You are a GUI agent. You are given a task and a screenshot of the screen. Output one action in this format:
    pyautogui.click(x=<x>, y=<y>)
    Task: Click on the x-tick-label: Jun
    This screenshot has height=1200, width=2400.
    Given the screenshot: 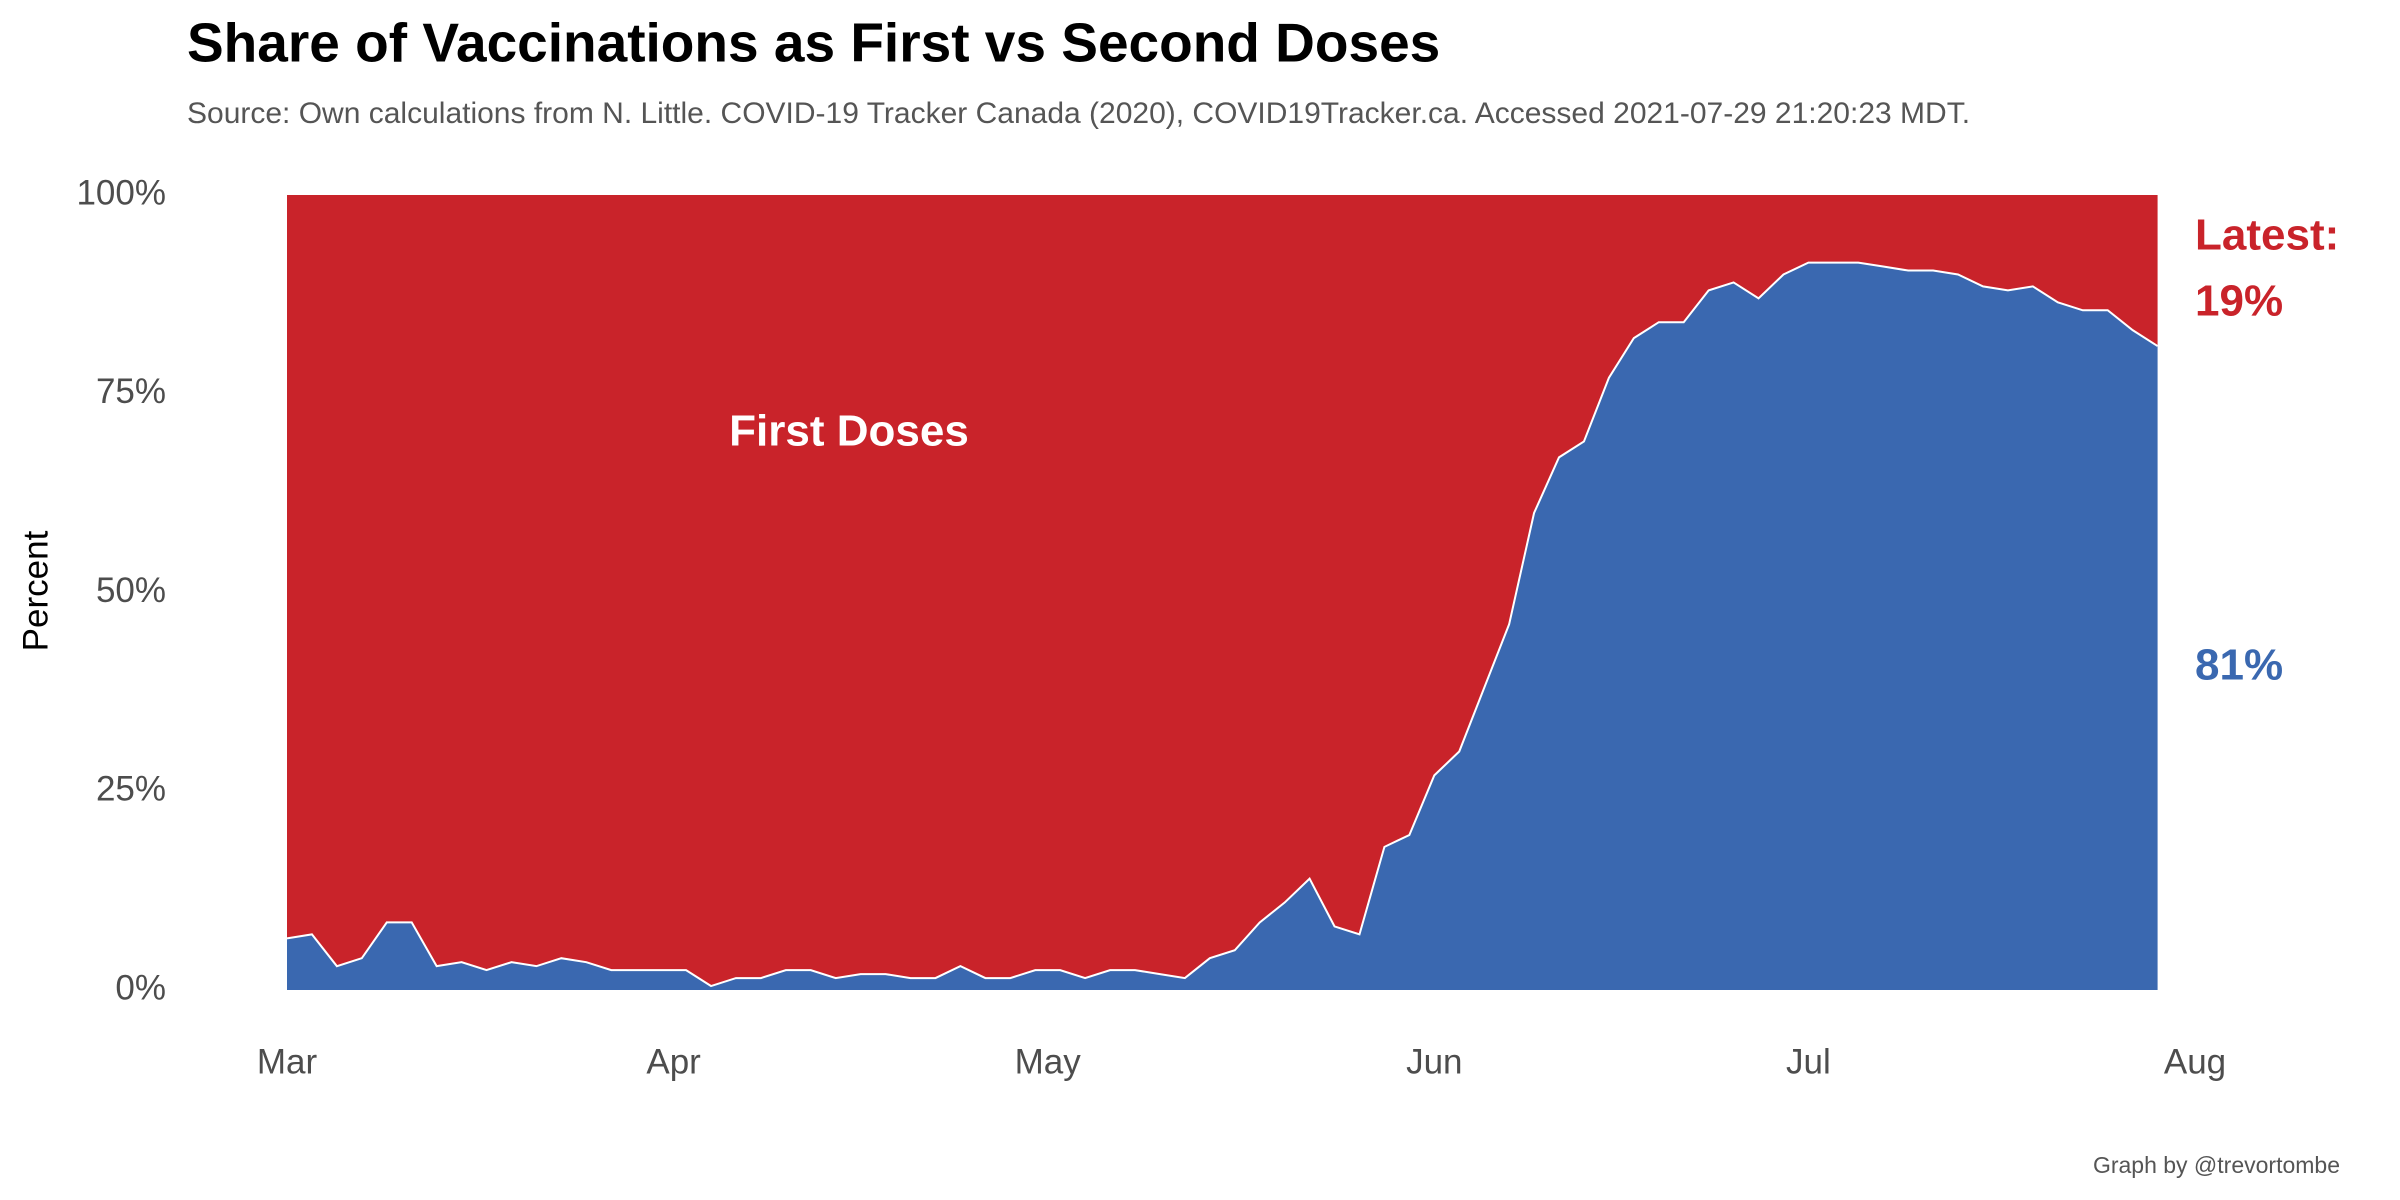 What is the action you would take?
    pyautogui.click(x=1434, y=1061)
    